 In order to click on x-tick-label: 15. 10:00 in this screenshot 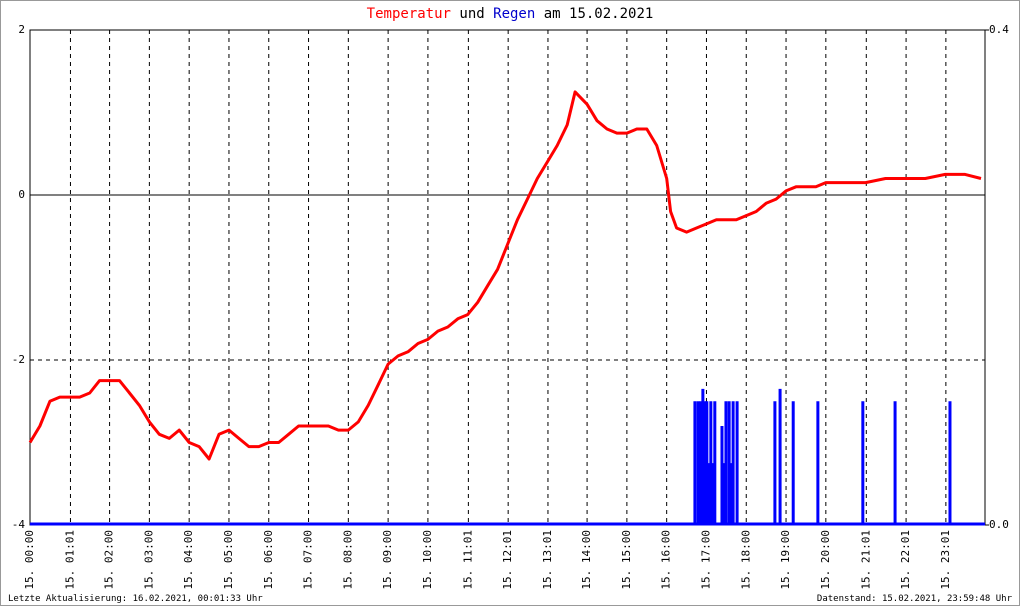, I will do `click(427, 560)`.